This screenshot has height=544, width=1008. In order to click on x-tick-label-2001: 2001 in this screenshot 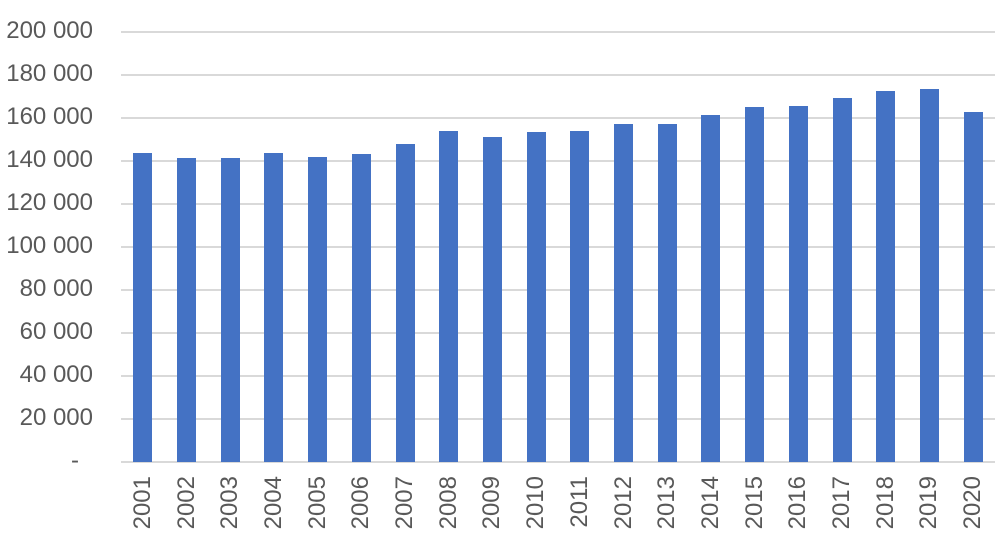, I will do `click(143, 503)`.